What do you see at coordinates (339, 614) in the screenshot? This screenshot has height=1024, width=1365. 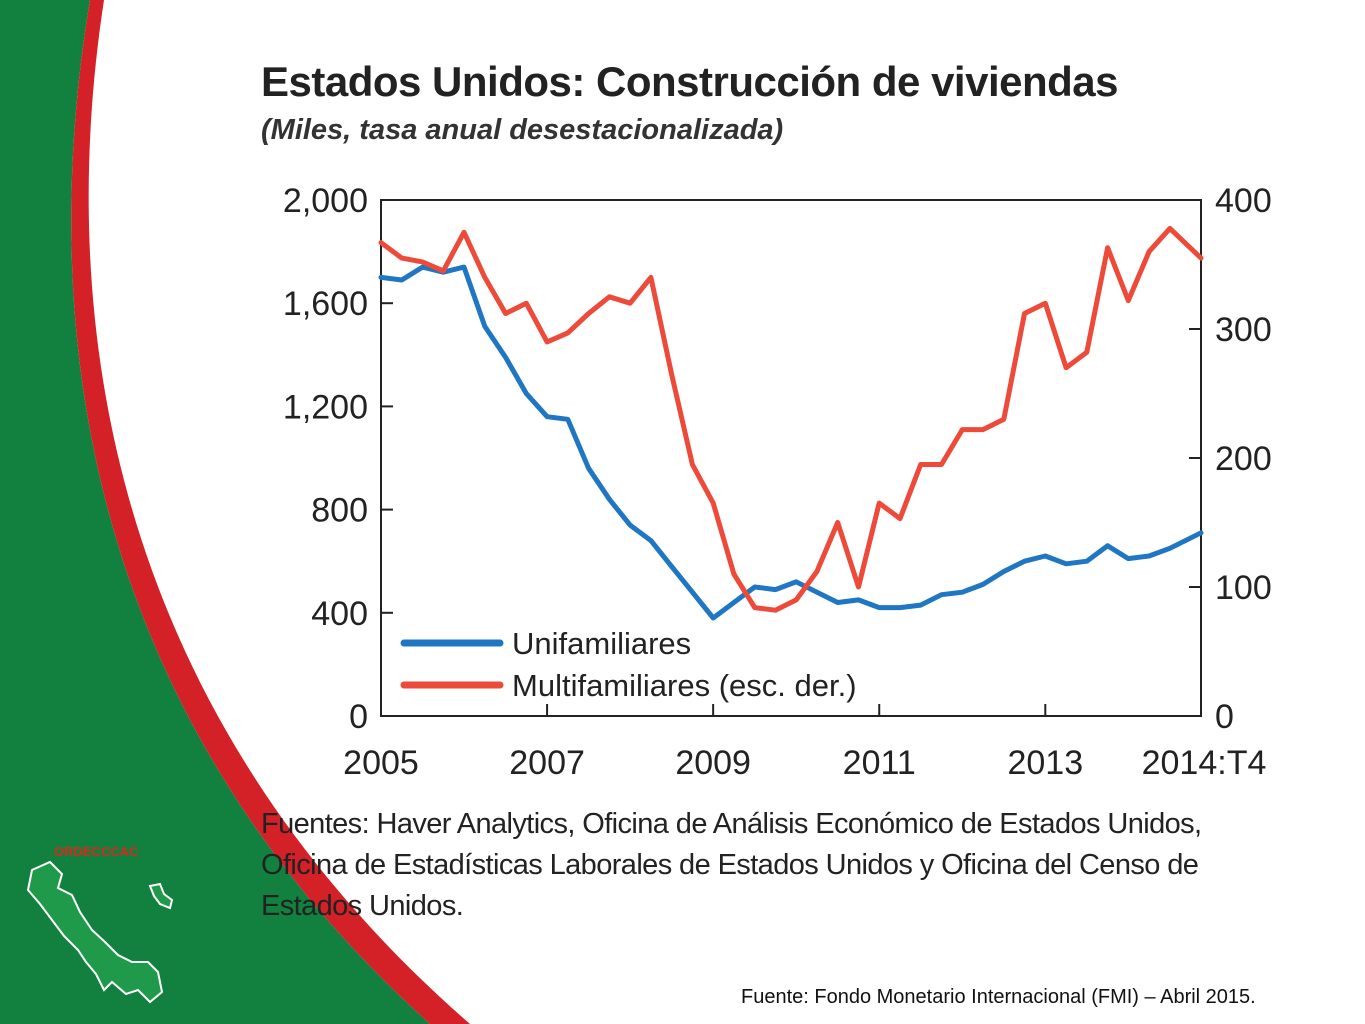 I see `y-left-tick-label: 400` at bounding box center [339, 614].